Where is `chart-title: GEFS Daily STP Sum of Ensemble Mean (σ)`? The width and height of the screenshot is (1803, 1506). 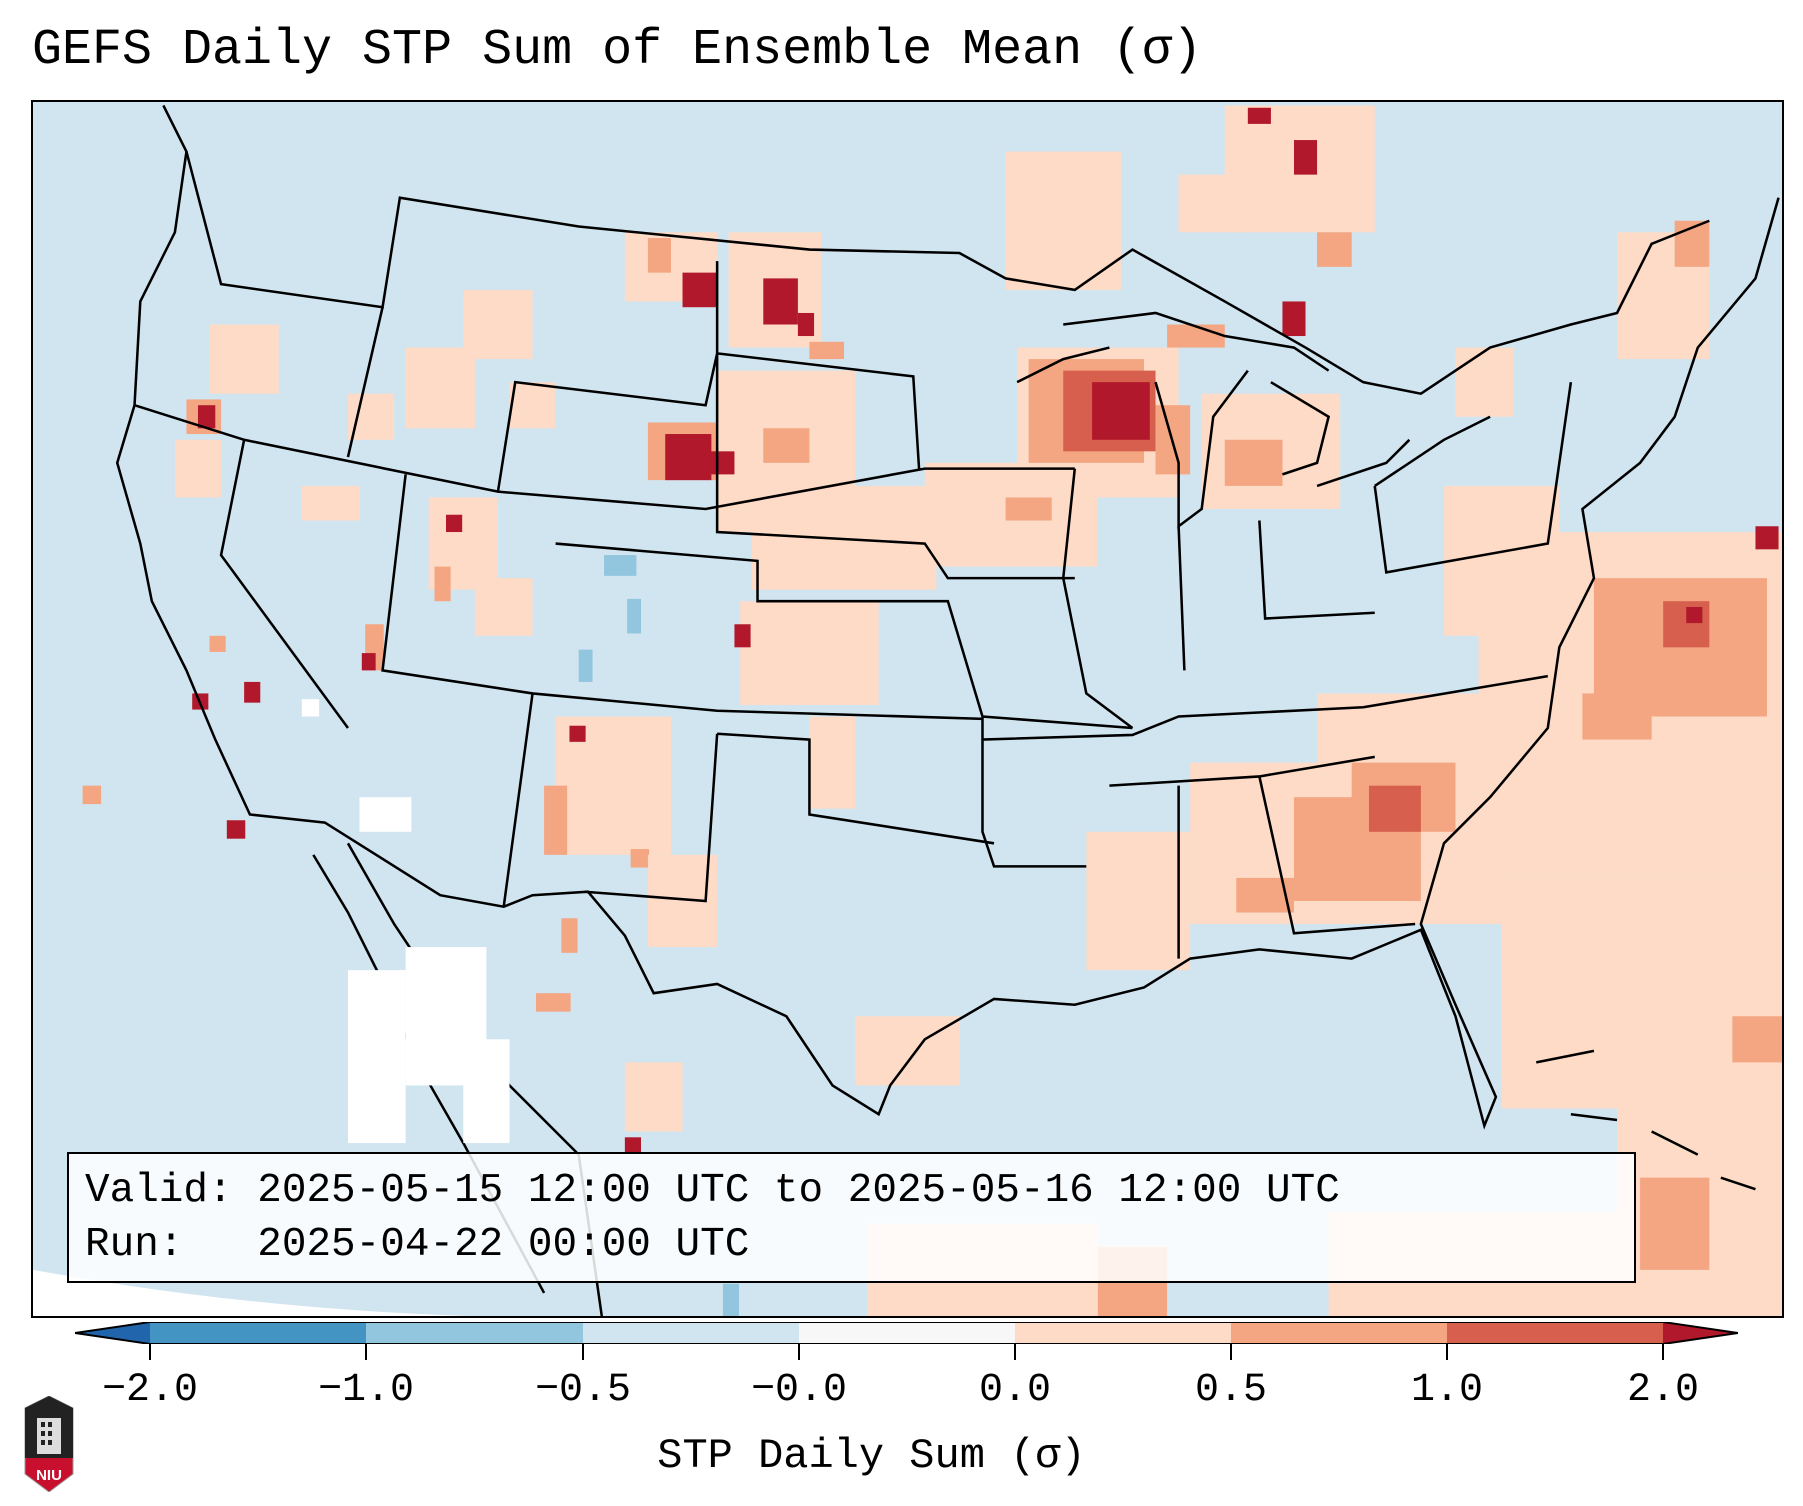
chart-title: GEFS Daily STP Sum of Ensemble Mean (σ) is located at coordinates (617, 50).